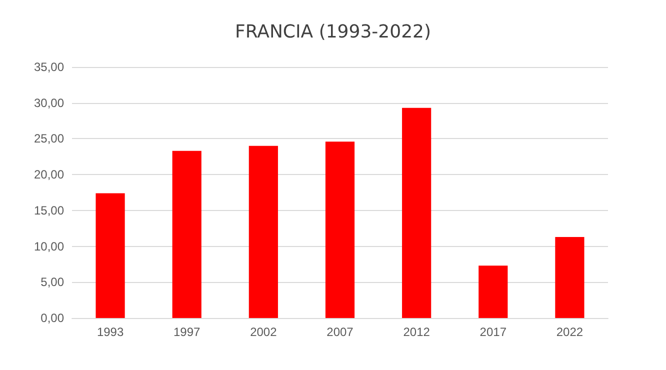  I want to click on y-tick-label: 15,00, so click(49, 210).